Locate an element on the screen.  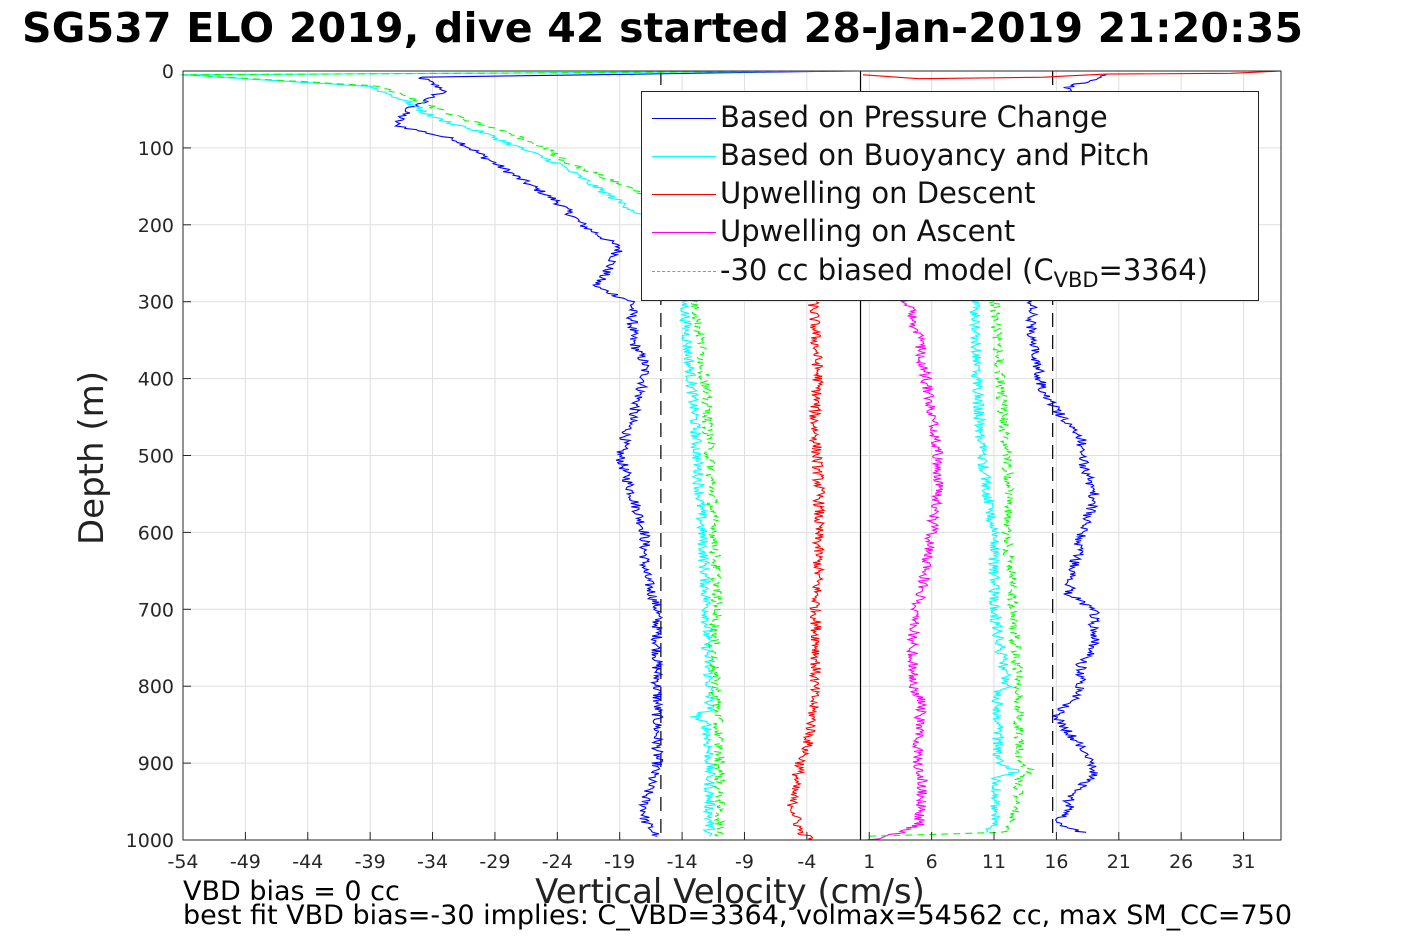
y-tick-label: 1000 is located at coordinates (150, 841).